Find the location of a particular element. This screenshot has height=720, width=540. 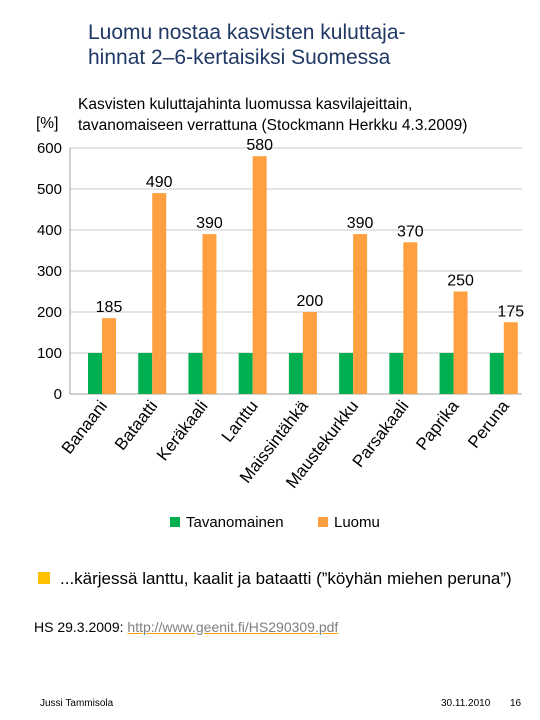

y-tick-label: 400 is located at coordinates (49, 230).